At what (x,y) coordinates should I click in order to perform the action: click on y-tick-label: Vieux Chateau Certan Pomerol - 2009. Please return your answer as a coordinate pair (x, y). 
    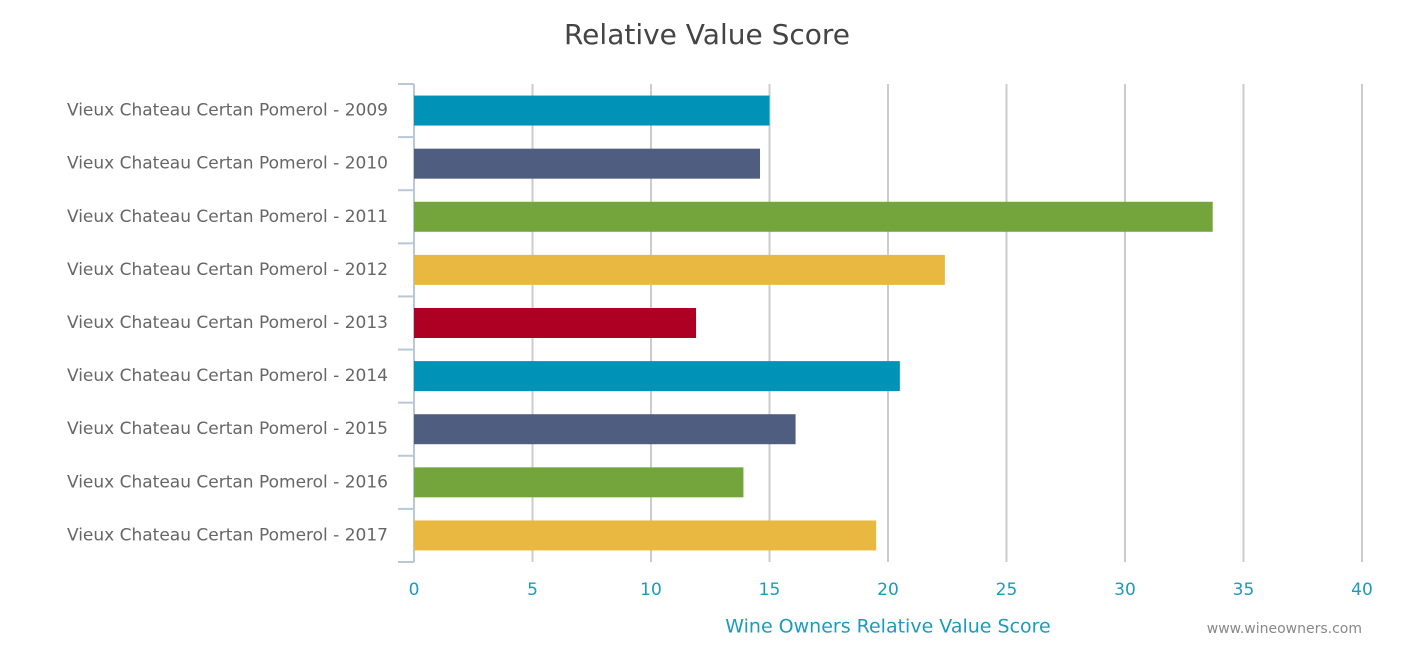
    Looking at the image, I should click on (227, 111).